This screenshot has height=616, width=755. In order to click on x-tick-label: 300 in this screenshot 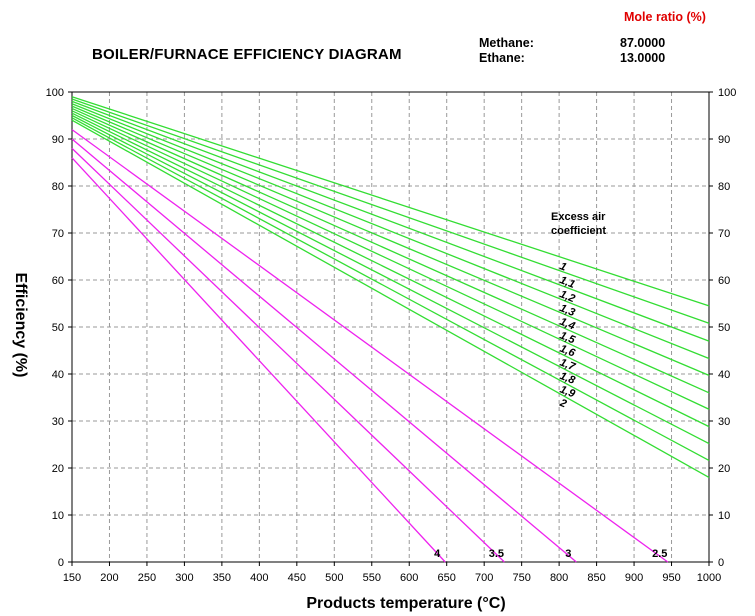, I will do `click(184, 578)`.